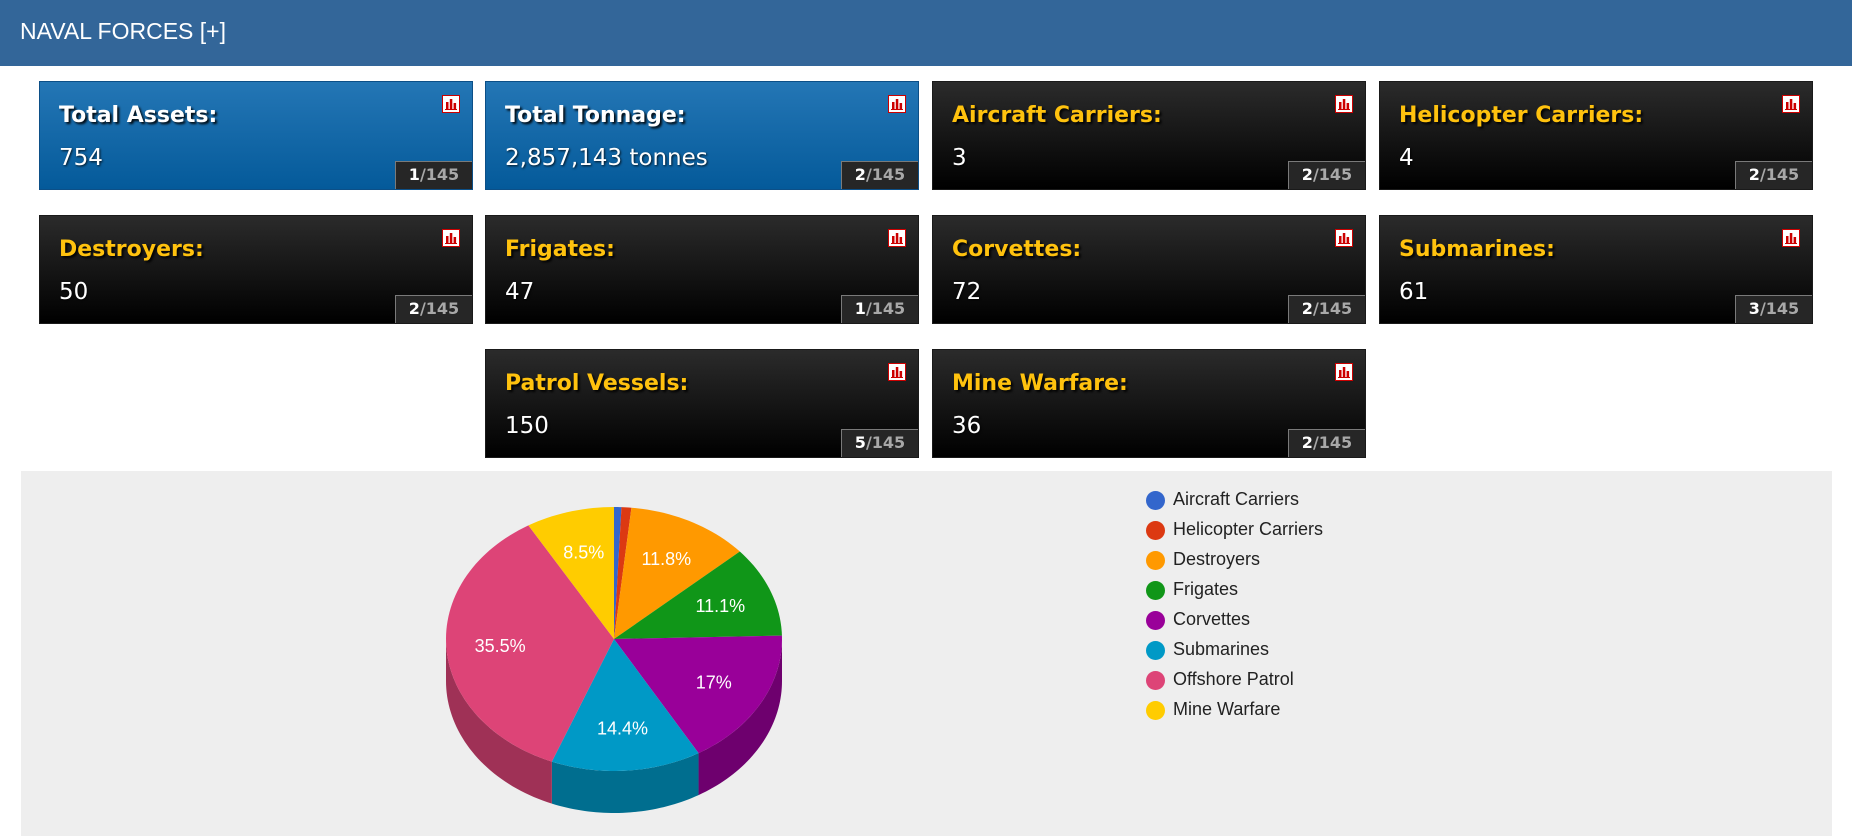 The height and width of the screenshot is (836, 1852). Describe the element at coordinates (571, 573) in the screenshot. I see `pie-slice-mine-warfare` at that location.